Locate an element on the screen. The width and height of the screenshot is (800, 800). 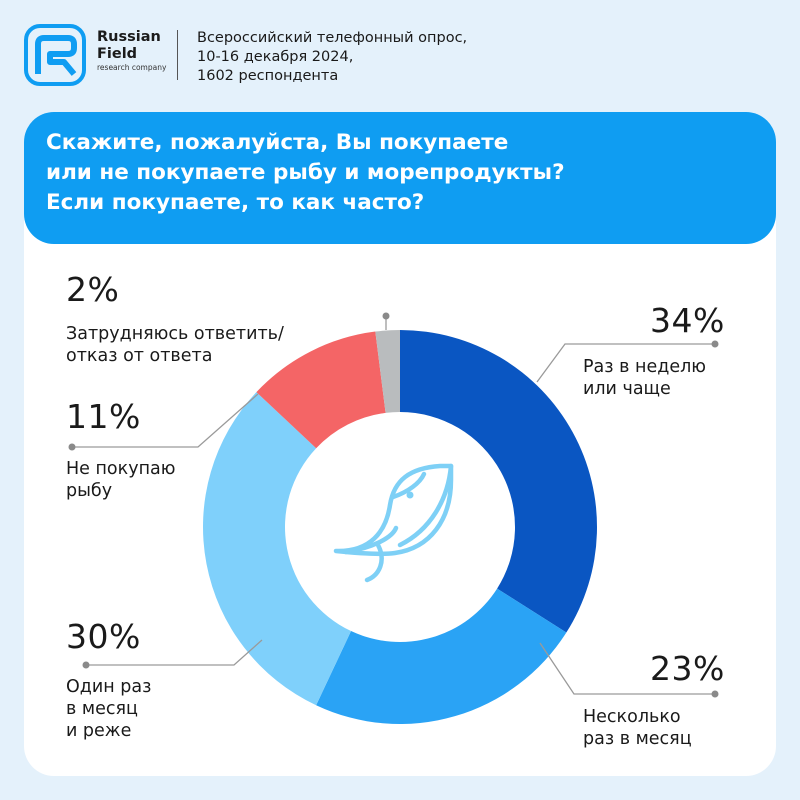
slice-label-monthly-or-less-line2: в месяц is located at coordinates (102, 709).